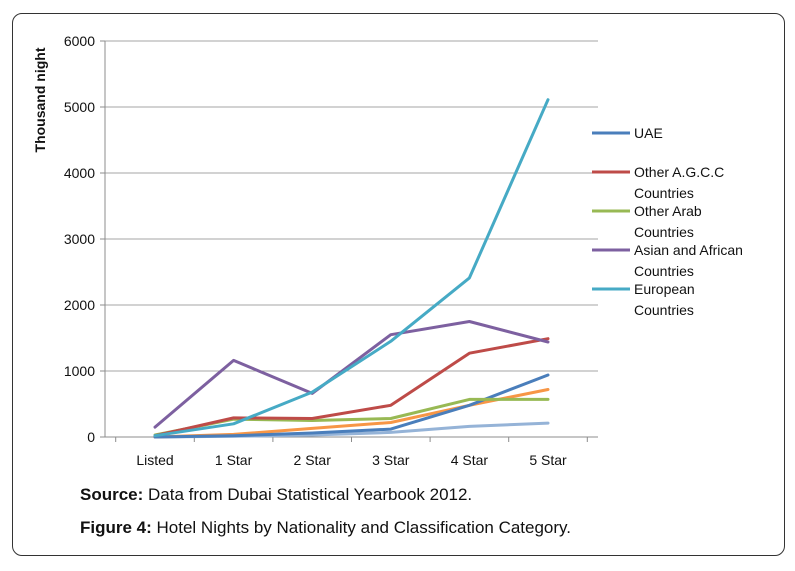  Describe the element at coordinates (79, 41) in the screenshot. I see `y-tick-label: 6000` at that location.